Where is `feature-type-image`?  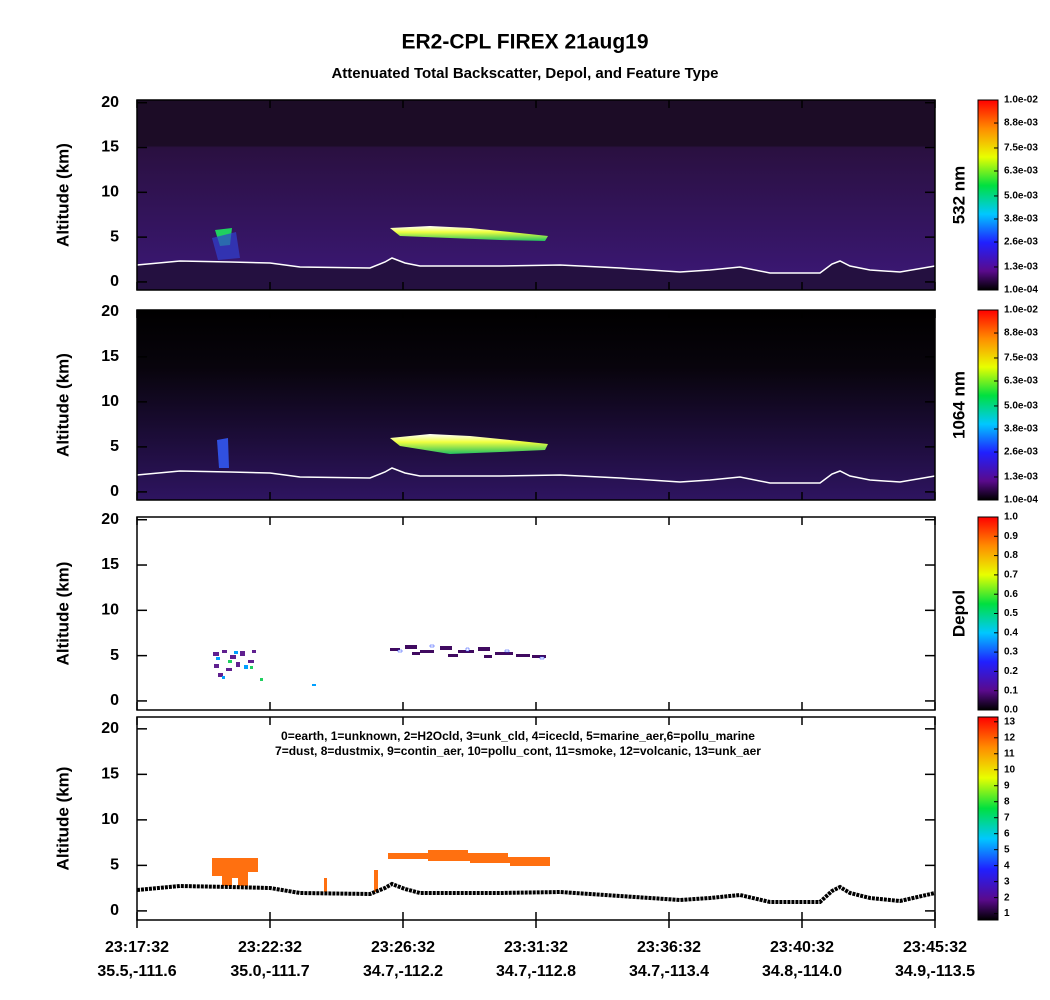 feature-type-image is located at coordinates (536, 877).